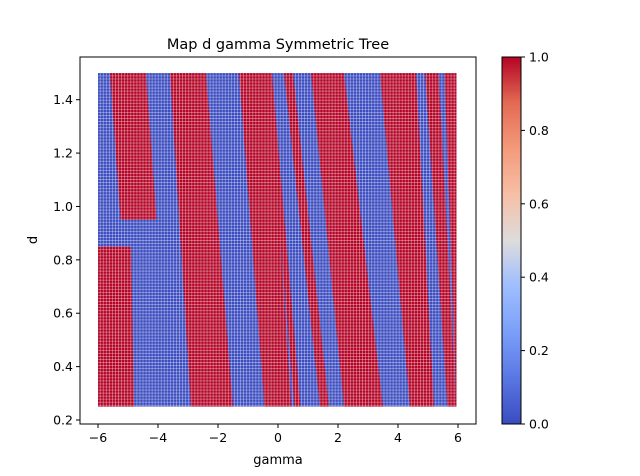 The height and width of the screenshot is (476, 640). Describe the element at coordinates (398, 437) in the screenshot. I see `x-tick-label: 4` at that location.